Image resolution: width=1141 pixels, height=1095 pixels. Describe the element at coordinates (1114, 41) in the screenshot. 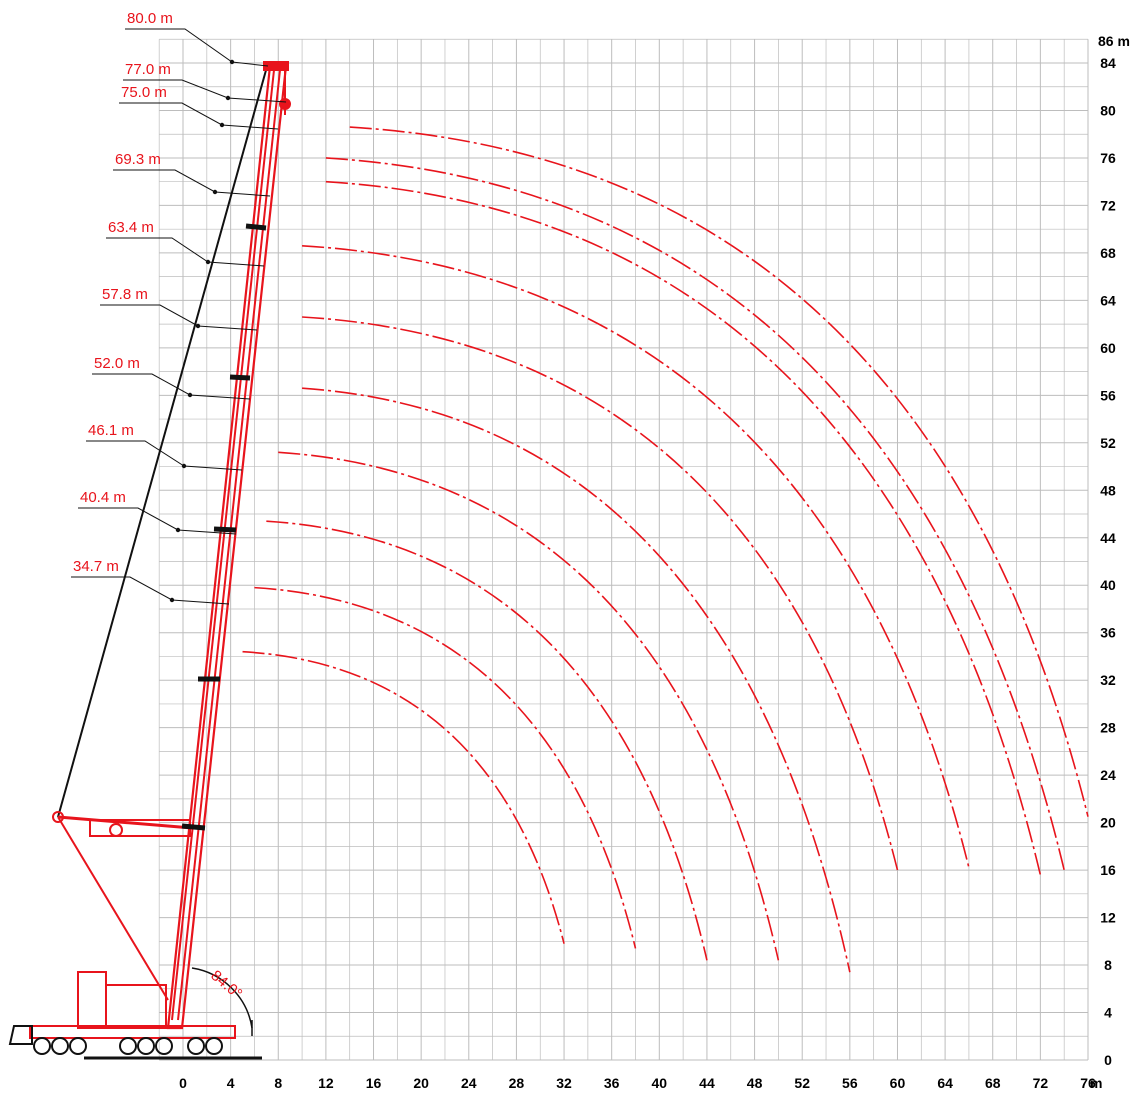

I see `y-axis-top-label: 86 m` at that location.